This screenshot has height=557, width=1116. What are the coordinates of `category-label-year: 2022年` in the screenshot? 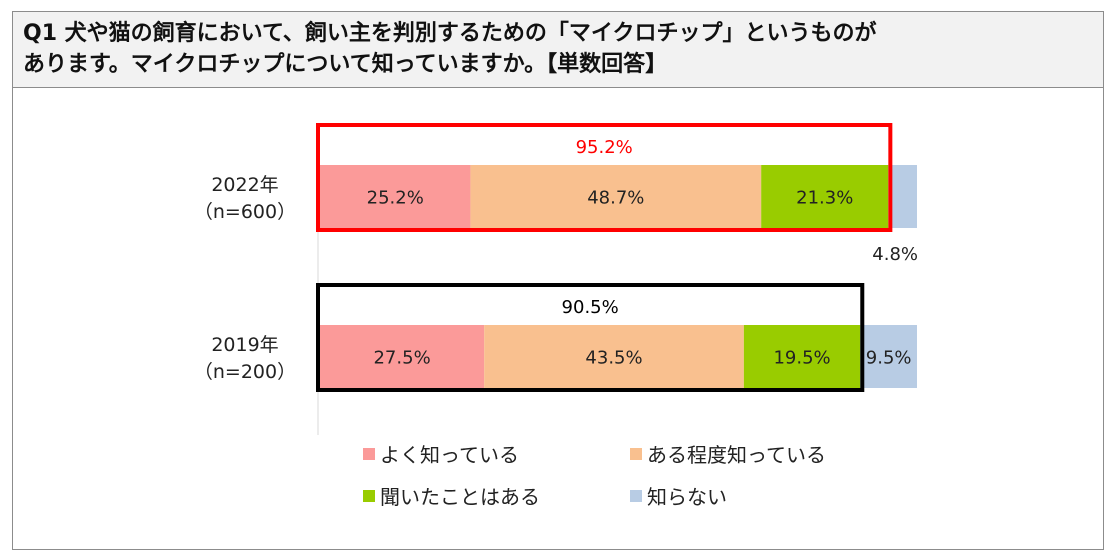 It's located at (244, 185).